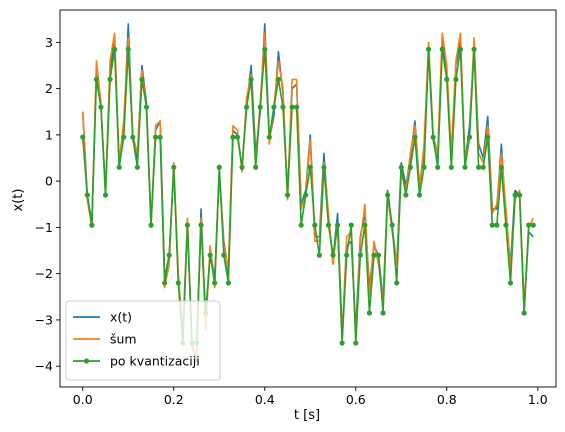 This screenshot has height=432, width=565. What do you see at coordinates (44, 273) in the screenshot?
I see `y-tick-label: −2` at bounding box center [44, 273].